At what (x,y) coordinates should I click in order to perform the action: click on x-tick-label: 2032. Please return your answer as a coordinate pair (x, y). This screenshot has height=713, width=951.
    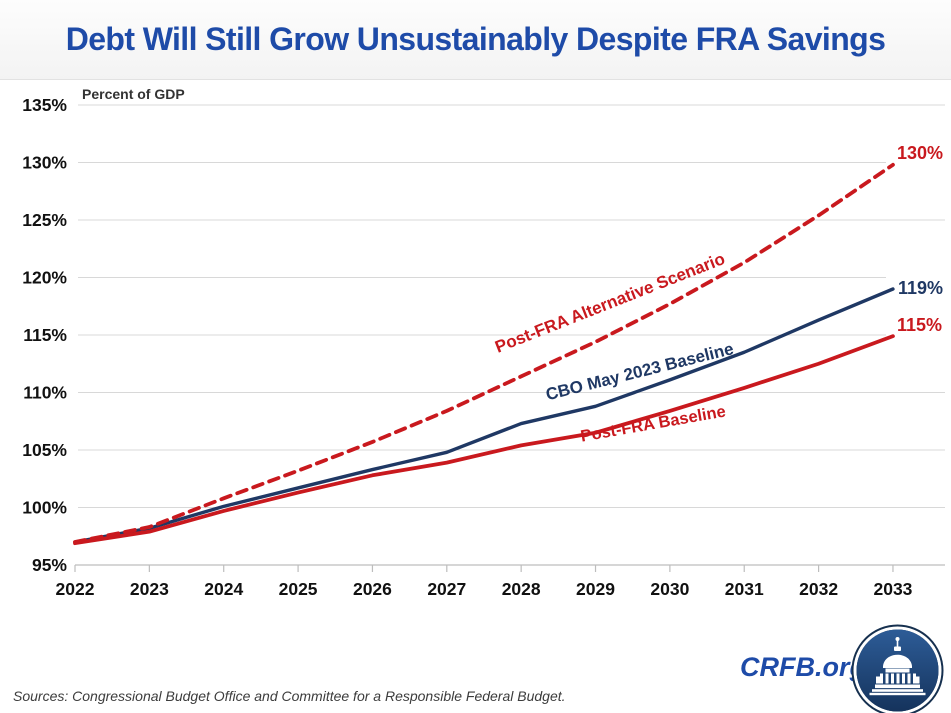
    Looking at the image, I should click on (818, 589).